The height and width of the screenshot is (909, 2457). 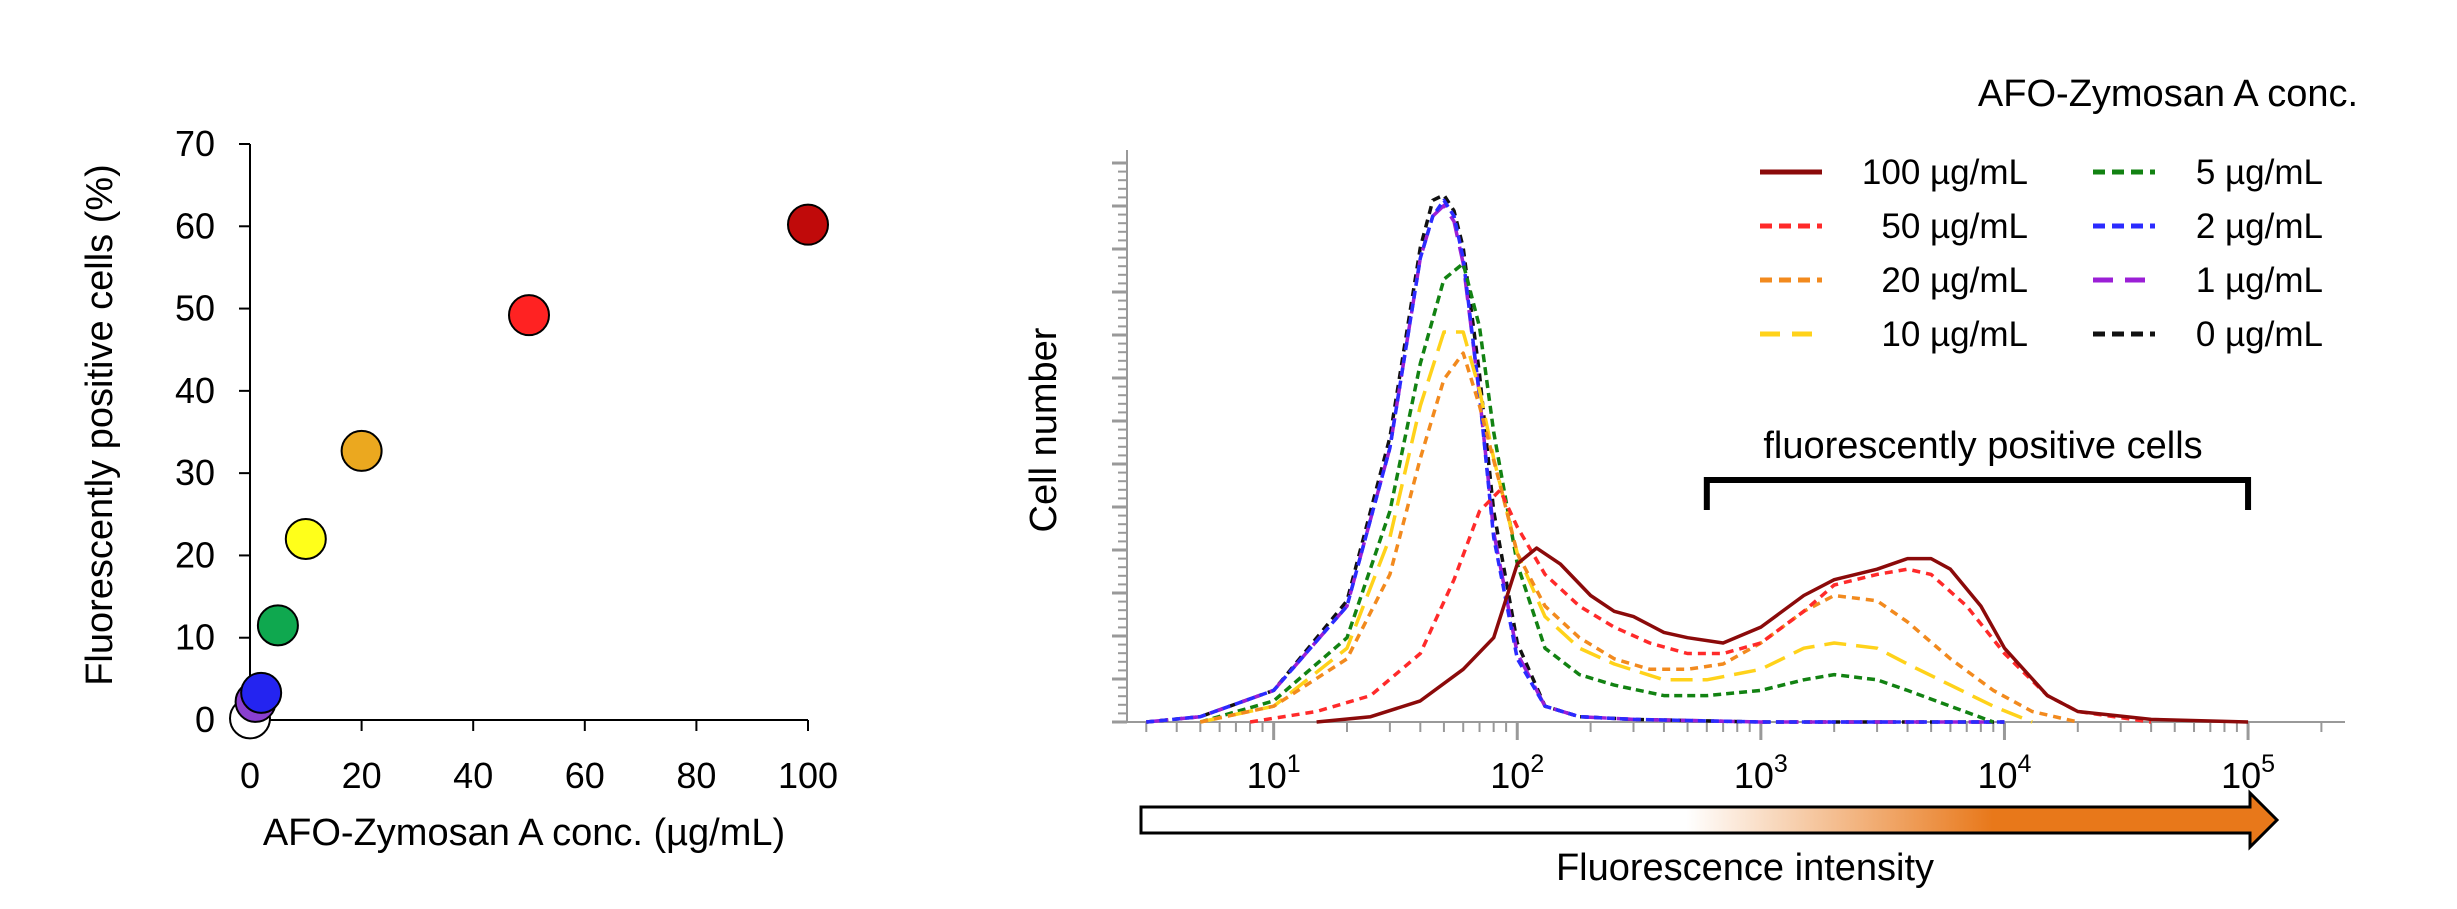 I want to click on intensity-arrow, so click(x=1709, y=820).